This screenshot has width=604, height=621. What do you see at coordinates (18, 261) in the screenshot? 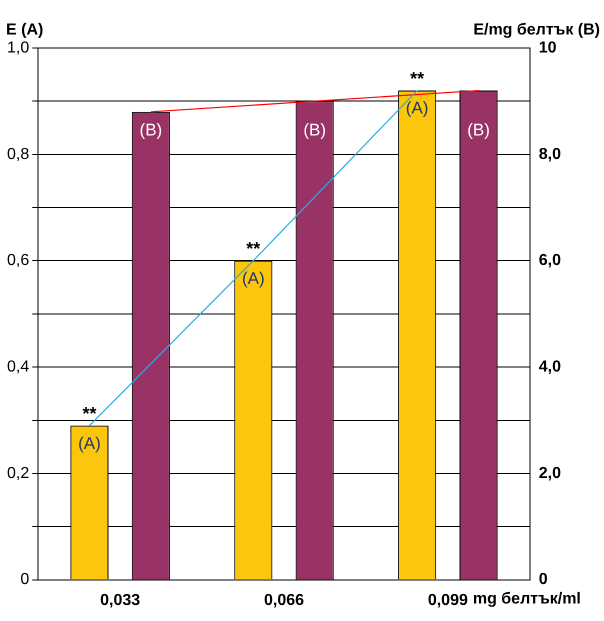
I see `y-tick-label: 0,6` at bounding box center [18, 261].